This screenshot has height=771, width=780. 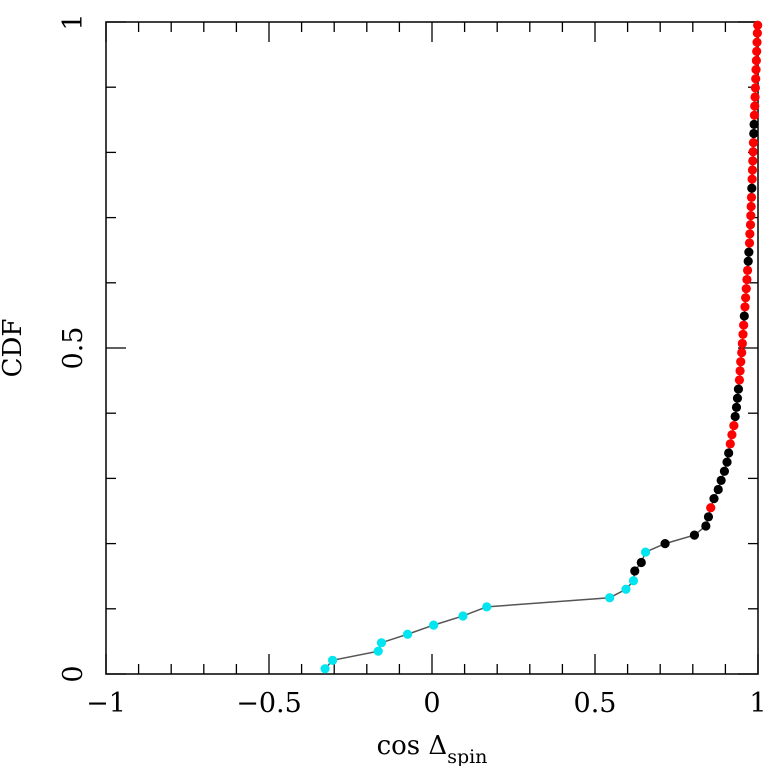 I want to click on y-tick-labels: 00.51, so click(x=73, y=347).